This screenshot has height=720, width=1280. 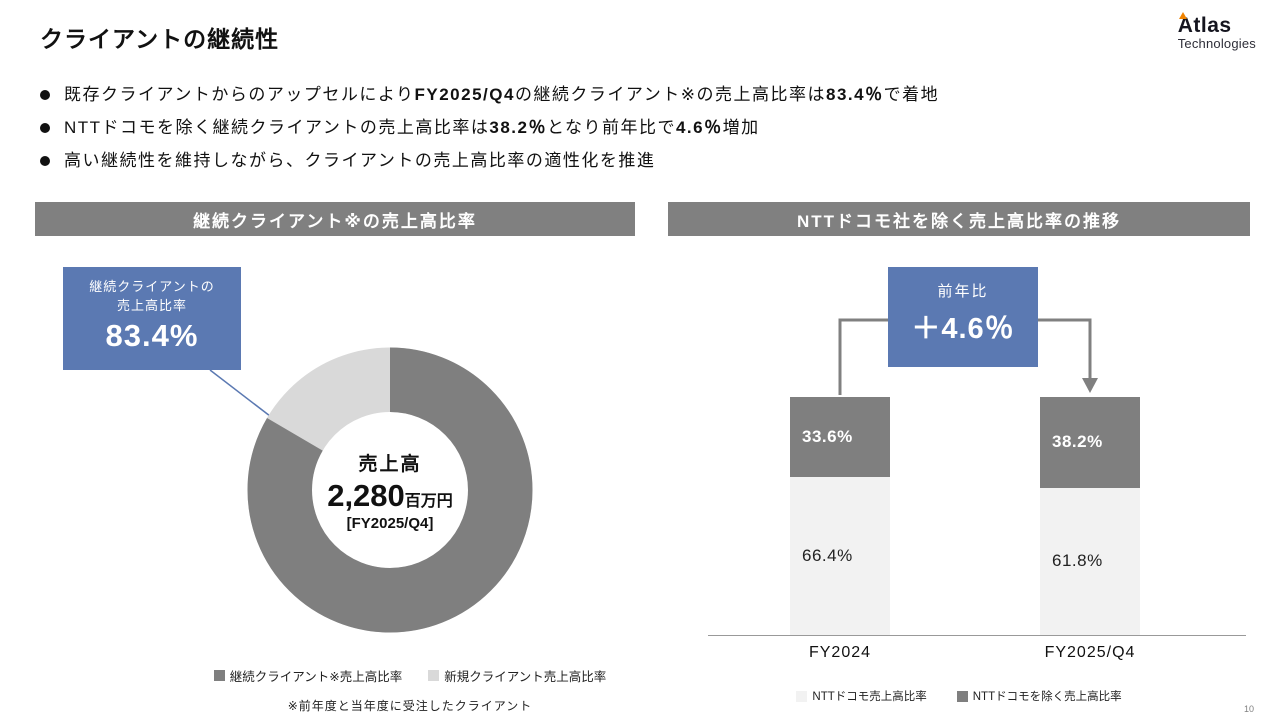 I want to click on logo-name-text: Atlas, so click(x=1204, y=25).